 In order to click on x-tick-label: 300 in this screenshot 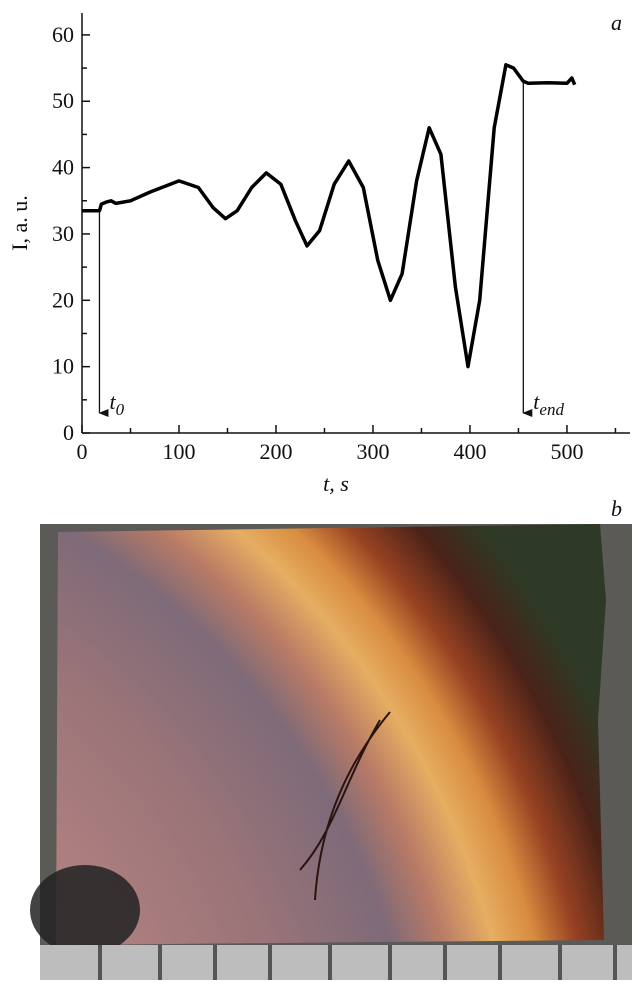, I will do `click(372, 451)`.